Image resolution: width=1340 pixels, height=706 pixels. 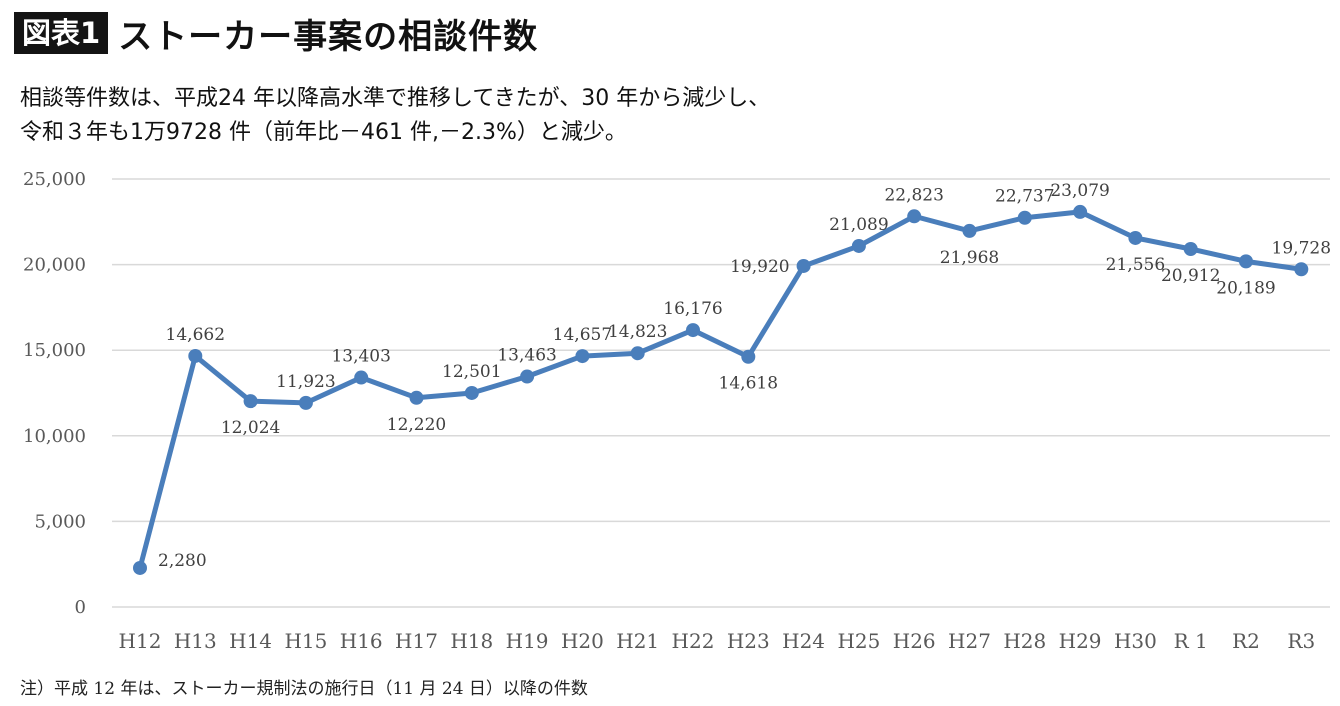 What do you see at coordinates (1024, 197) in the screenshot?
I see `data-label: 22,737` at bounding box center [1024, 197].